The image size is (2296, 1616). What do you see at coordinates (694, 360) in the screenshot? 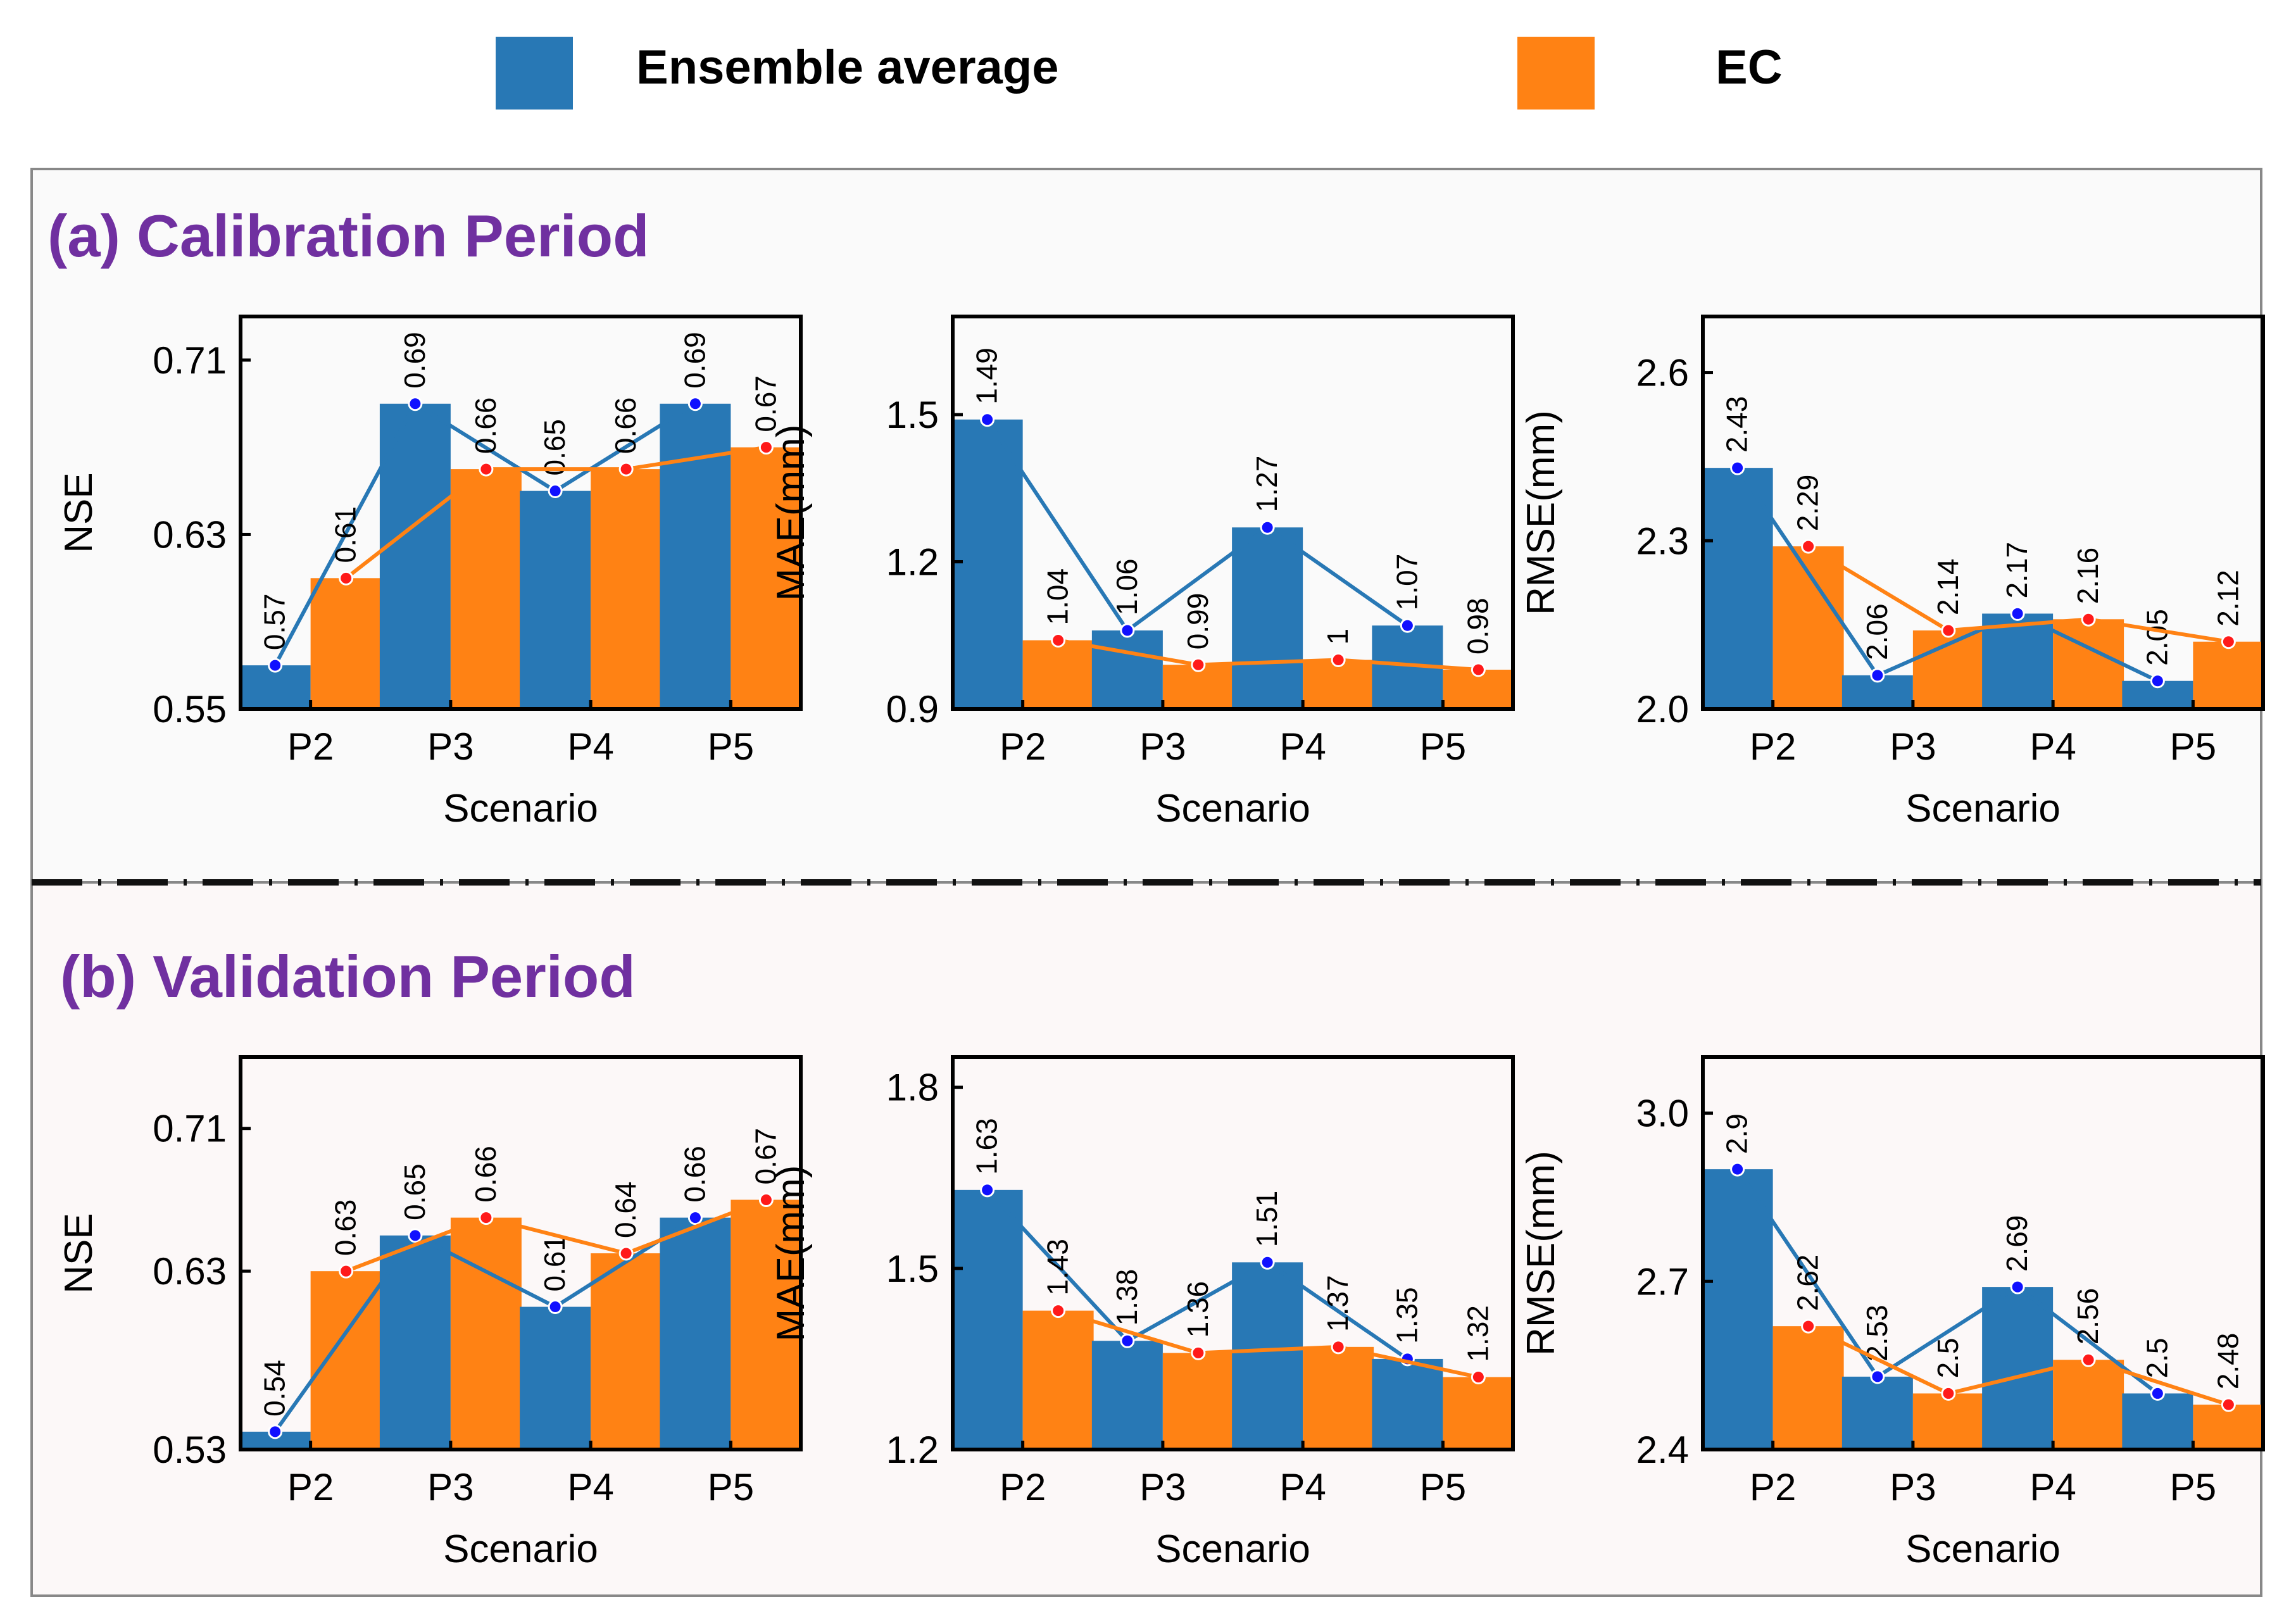
I see `data-label-ensemble: 0.69` at bounding box center [694, 360].